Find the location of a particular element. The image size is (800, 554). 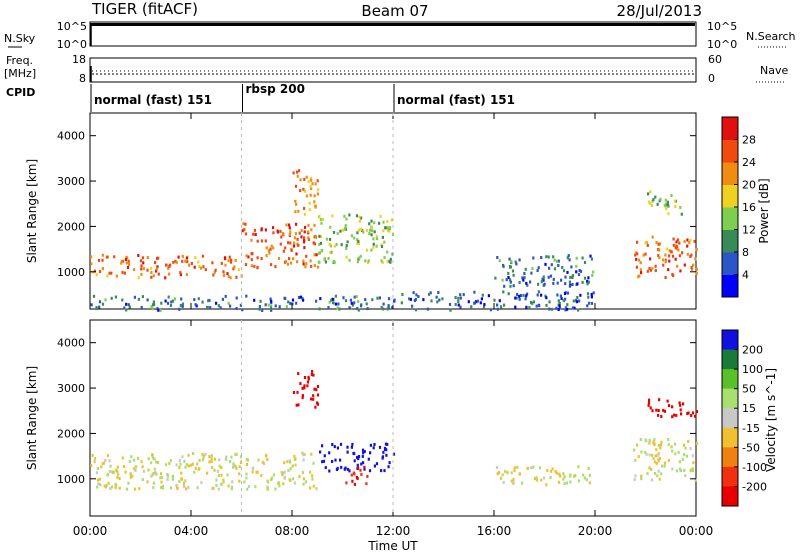

colorbar-tick-label: 15 is located at coordinates (749, 408).